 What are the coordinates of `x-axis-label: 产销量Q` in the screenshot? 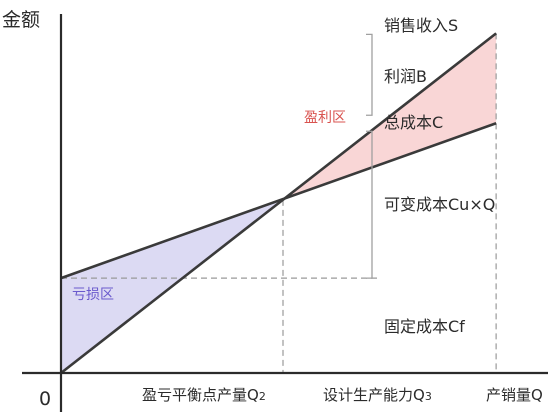 It's located at (514, 395).